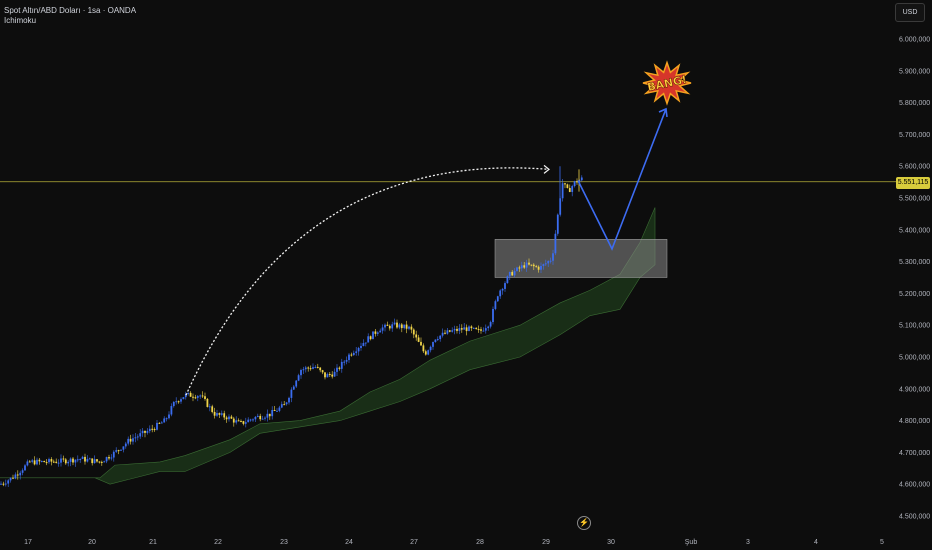  I want to click on lightning-icon: ⚡, so click(584, 523).